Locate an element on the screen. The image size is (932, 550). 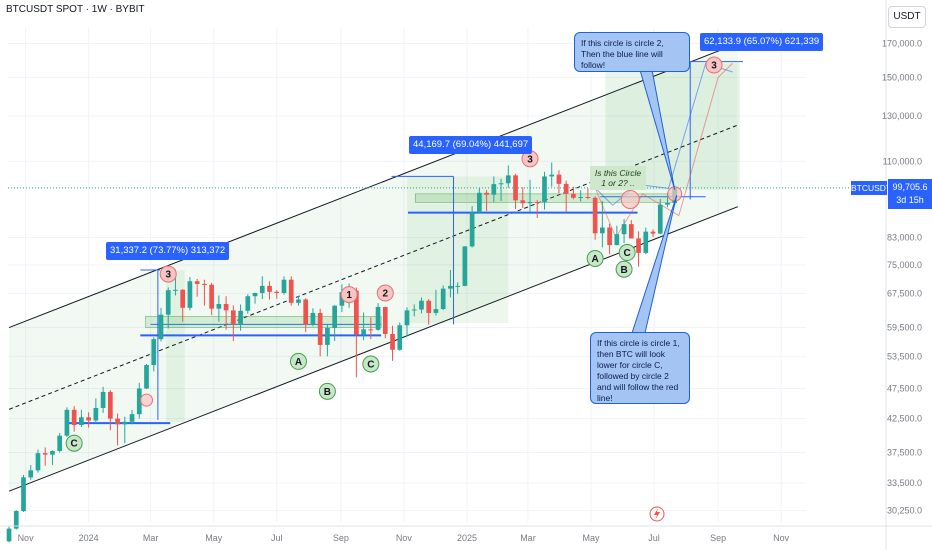
wave-label-3: 3 is located at coordinates (530, 159).